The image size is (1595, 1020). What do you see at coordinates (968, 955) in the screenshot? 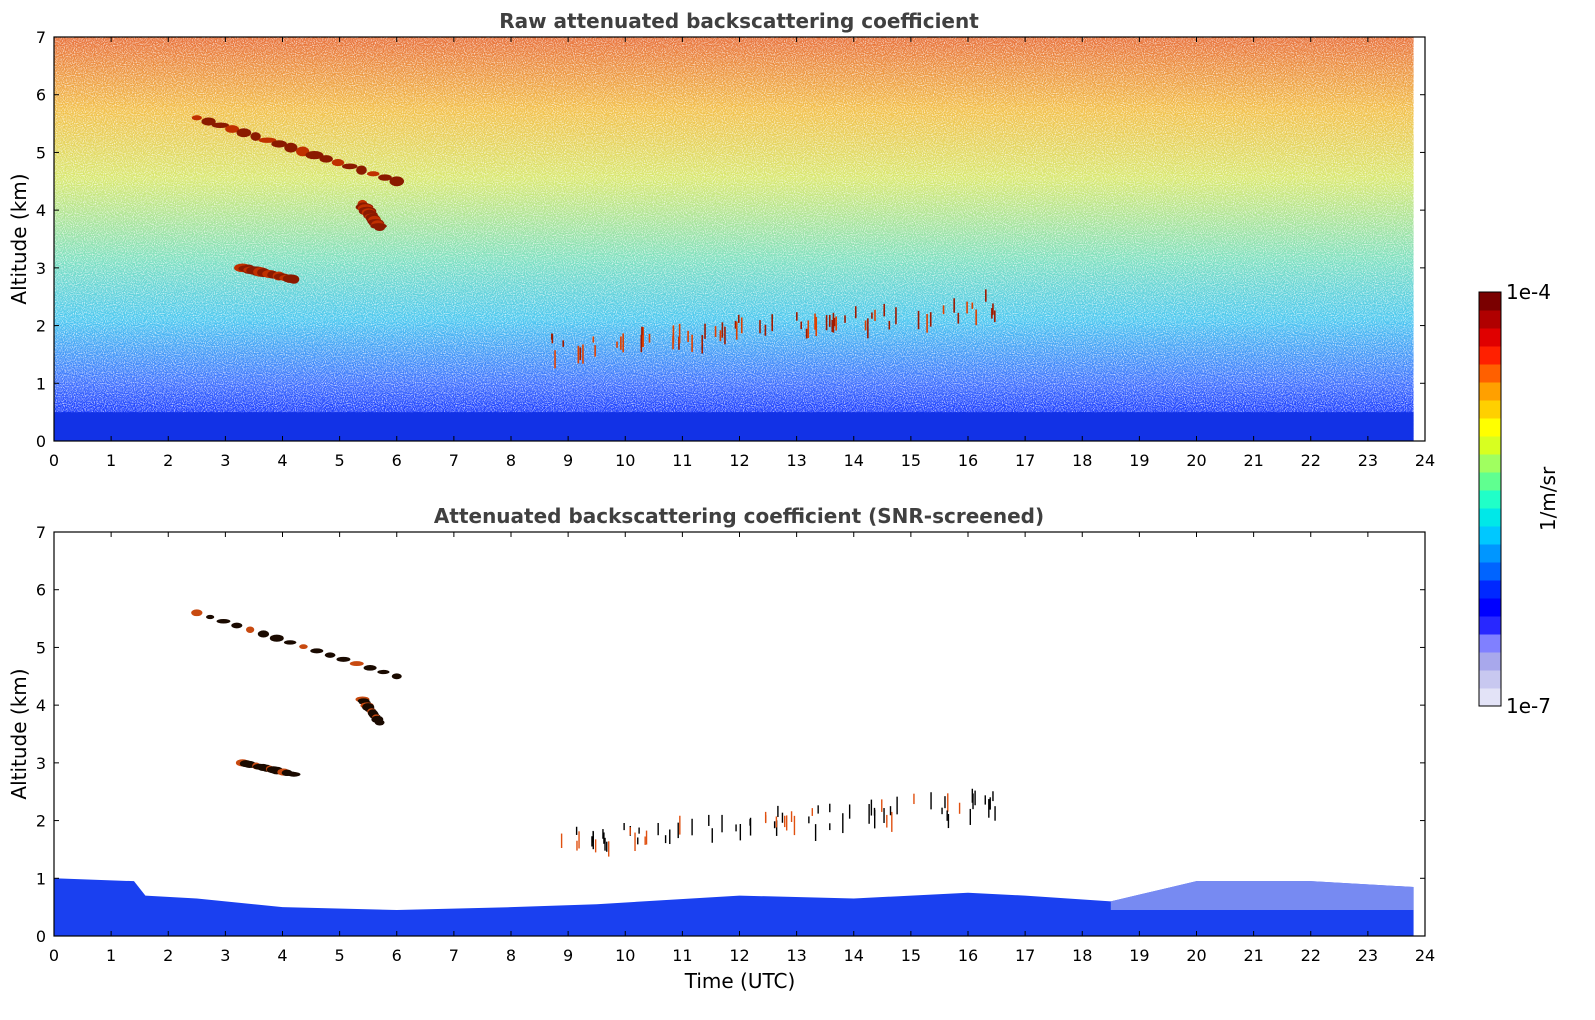
I see `x-tick-label: 16` at bounding box center [968, 955].